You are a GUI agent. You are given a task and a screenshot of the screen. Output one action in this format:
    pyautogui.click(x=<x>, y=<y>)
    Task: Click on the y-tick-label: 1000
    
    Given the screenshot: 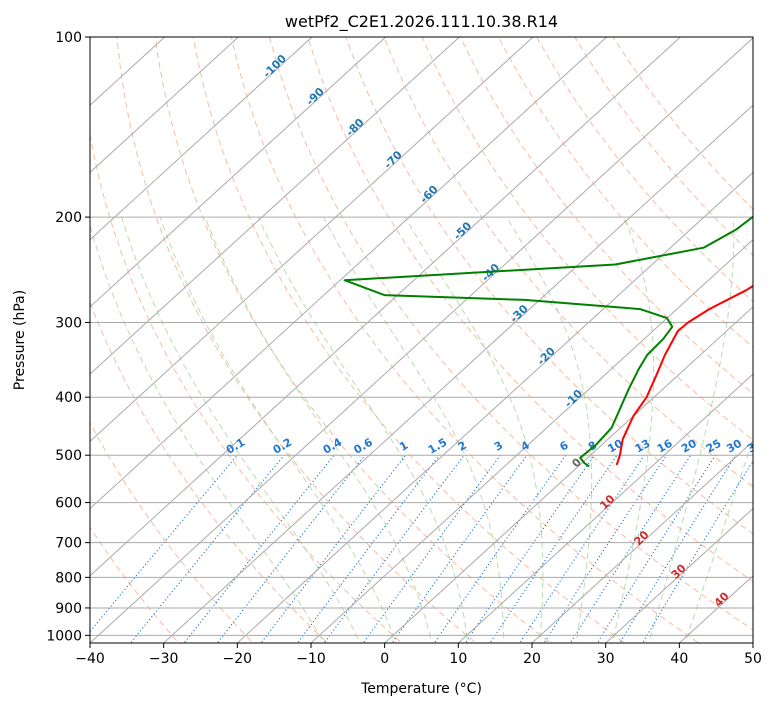 What is the action you would take?
    pyautogui.click(x=64, y=636)
    